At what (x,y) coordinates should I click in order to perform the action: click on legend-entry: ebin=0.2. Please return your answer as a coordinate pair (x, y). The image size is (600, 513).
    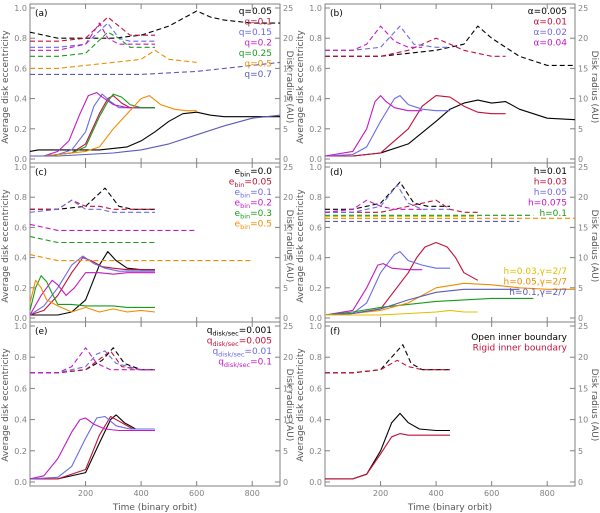
    Looking at the image, I should click on (253, 205).